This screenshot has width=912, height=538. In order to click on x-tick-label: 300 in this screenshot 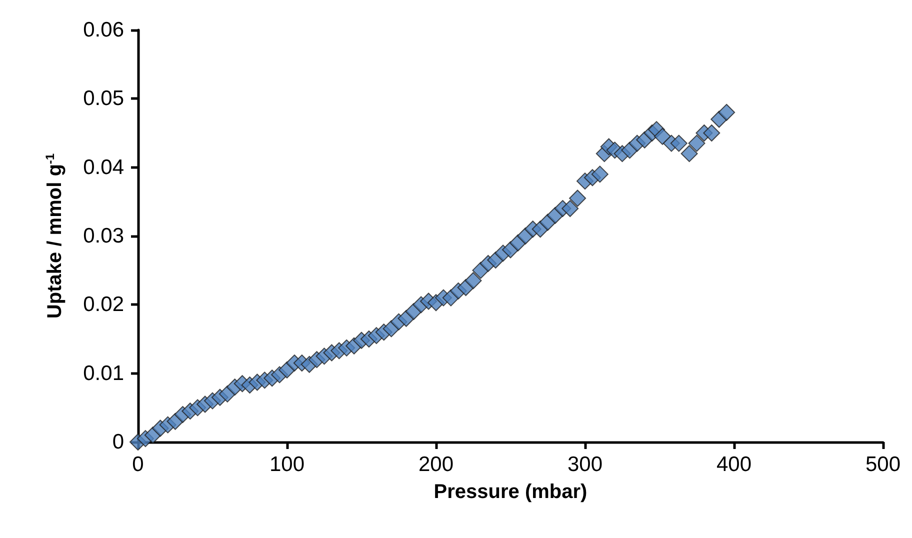, I will do `click(585, 464)`.